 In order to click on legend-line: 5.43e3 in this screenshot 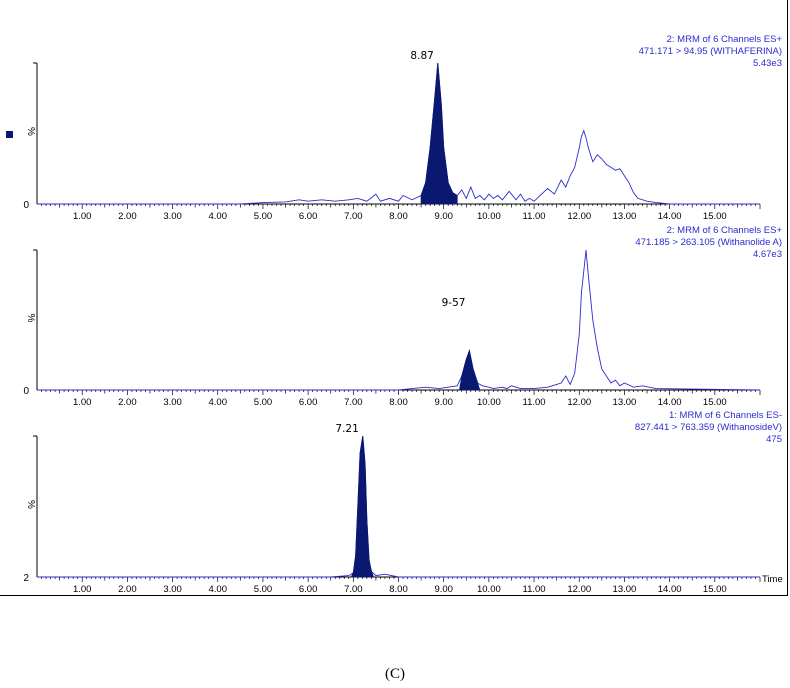, I will do `click(767, 63)`.